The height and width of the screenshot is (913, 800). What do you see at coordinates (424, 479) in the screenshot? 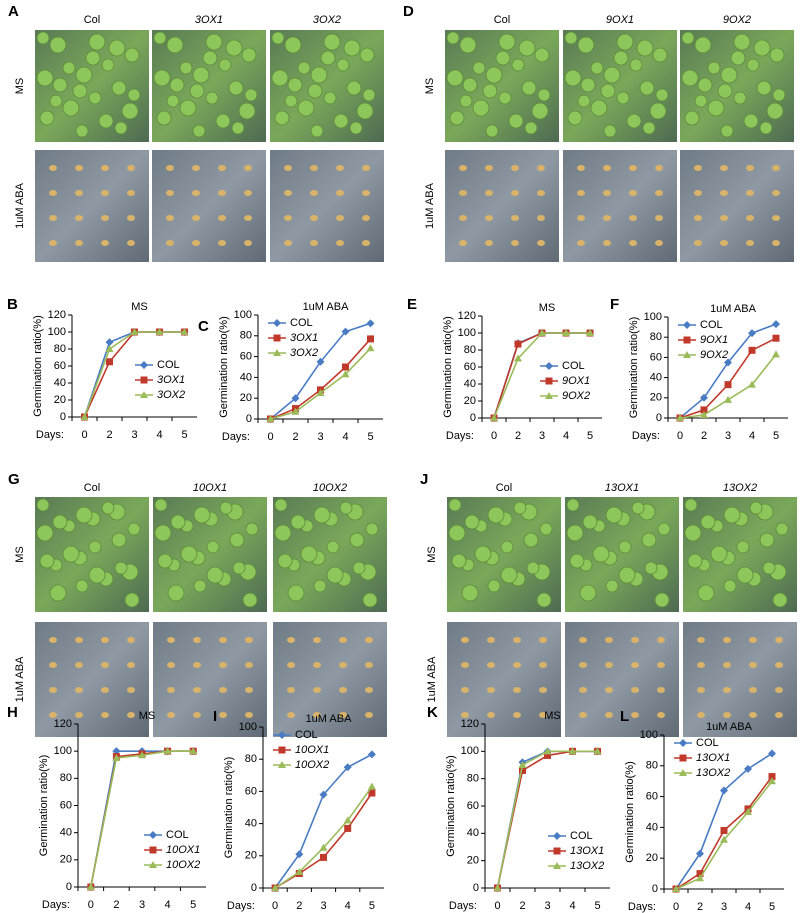
I see `panel-label: J` at bounding box center [424, 479].